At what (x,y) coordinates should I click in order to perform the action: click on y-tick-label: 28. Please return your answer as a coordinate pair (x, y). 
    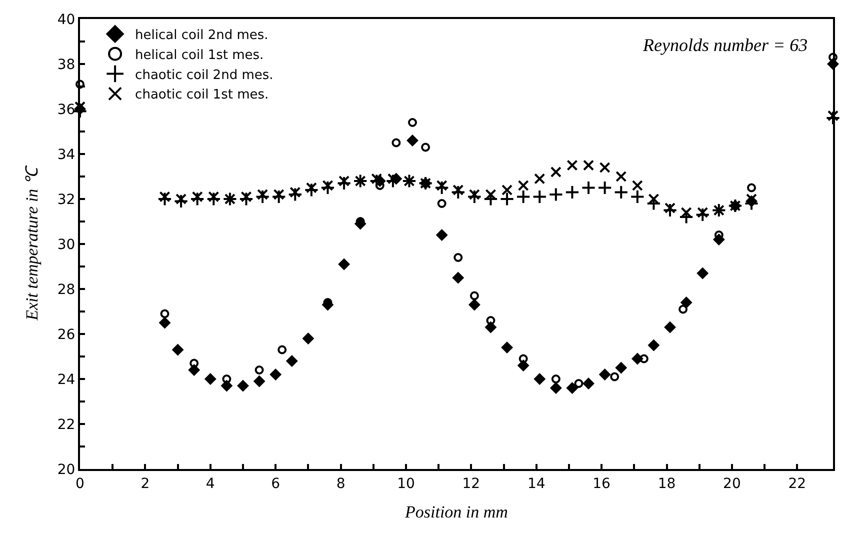
    Looking at the image, I should click on (66, 290).